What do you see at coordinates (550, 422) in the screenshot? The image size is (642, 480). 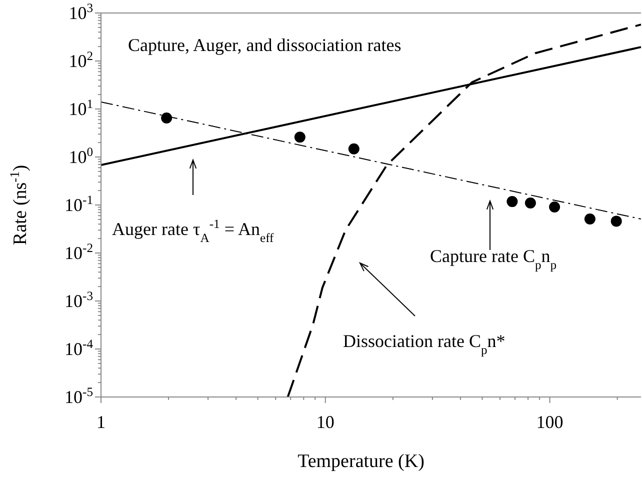 I see `x-tick-label: 100` at bounding box center [550, 422].